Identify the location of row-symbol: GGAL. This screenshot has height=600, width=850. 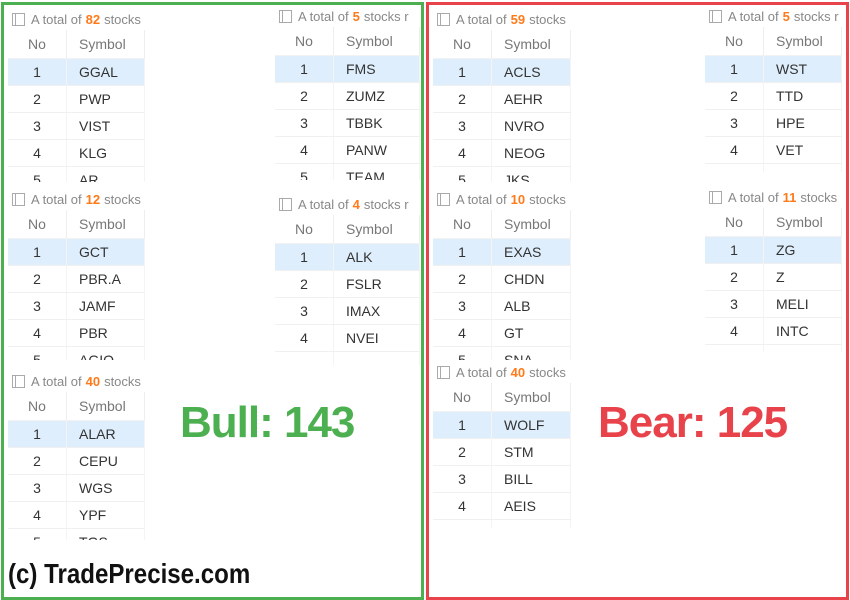
(105, 72).